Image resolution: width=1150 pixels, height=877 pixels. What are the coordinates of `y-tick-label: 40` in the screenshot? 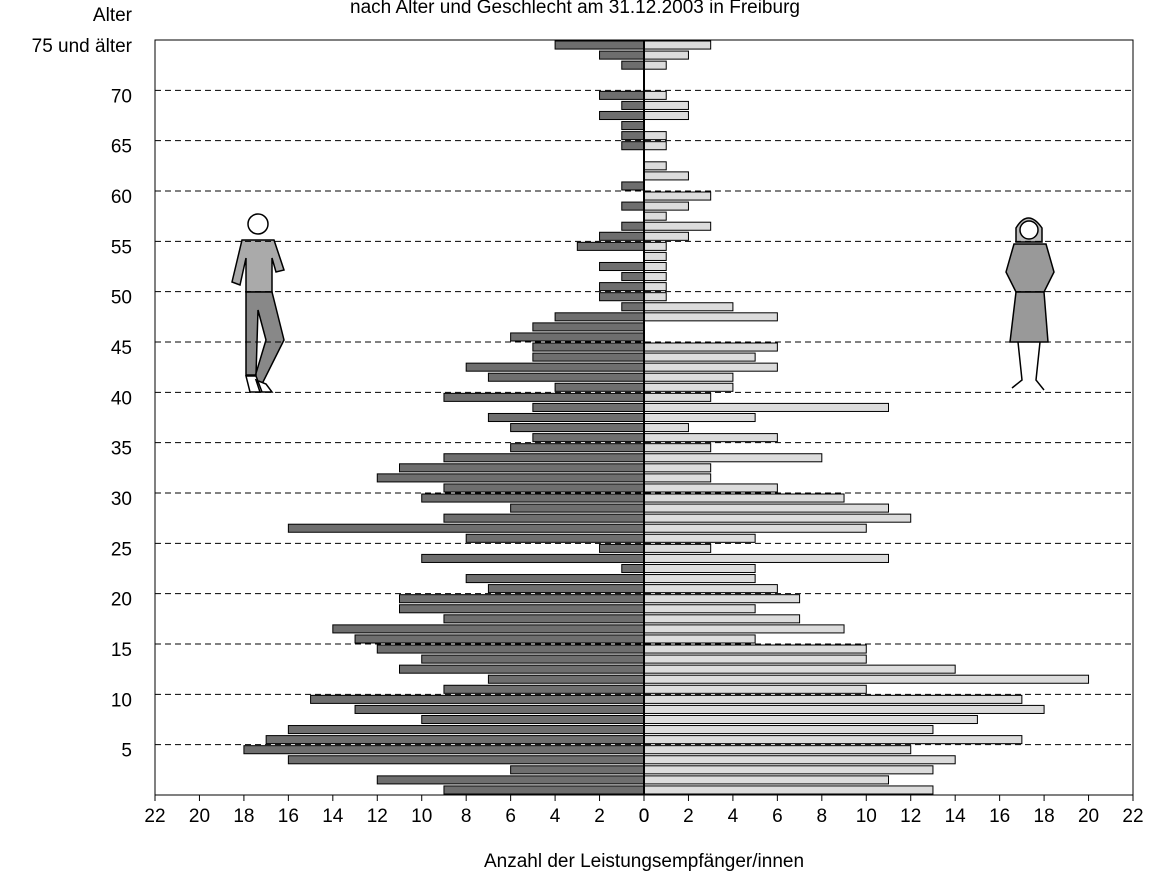 It's located at (121, 398).